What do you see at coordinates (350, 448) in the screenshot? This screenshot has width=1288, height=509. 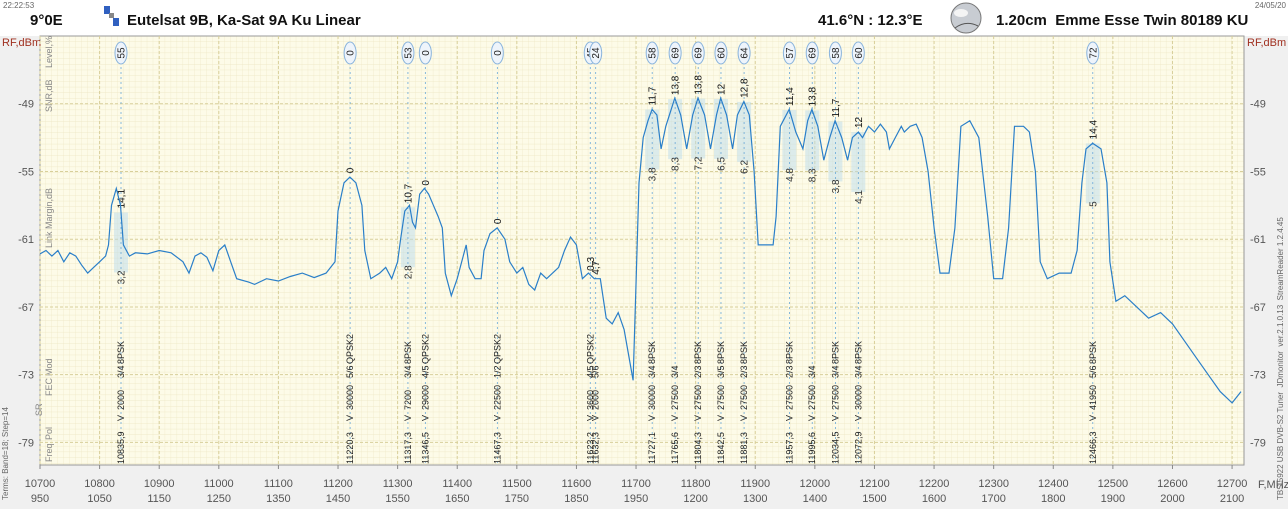 I see `tp-freq: 11220,3` at bounding box center [350, 448].